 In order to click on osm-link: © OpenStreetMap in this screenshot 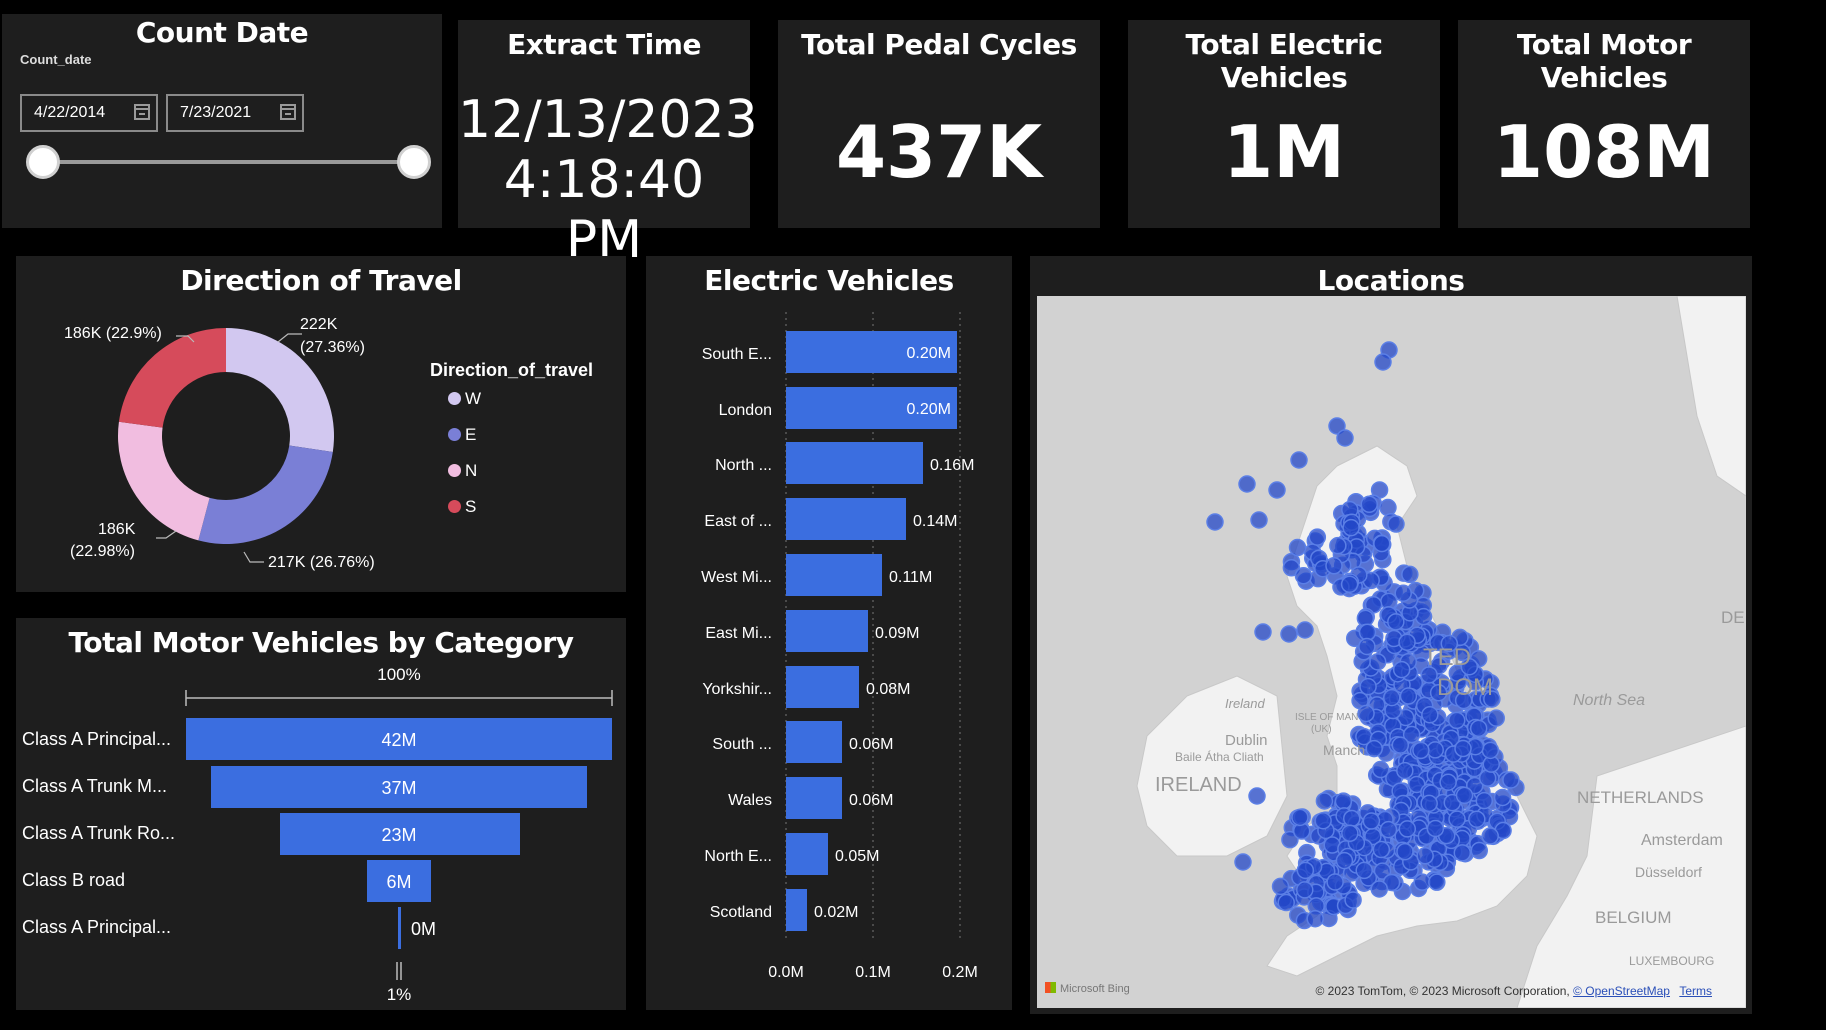, I will do `click(1621, 991)`.